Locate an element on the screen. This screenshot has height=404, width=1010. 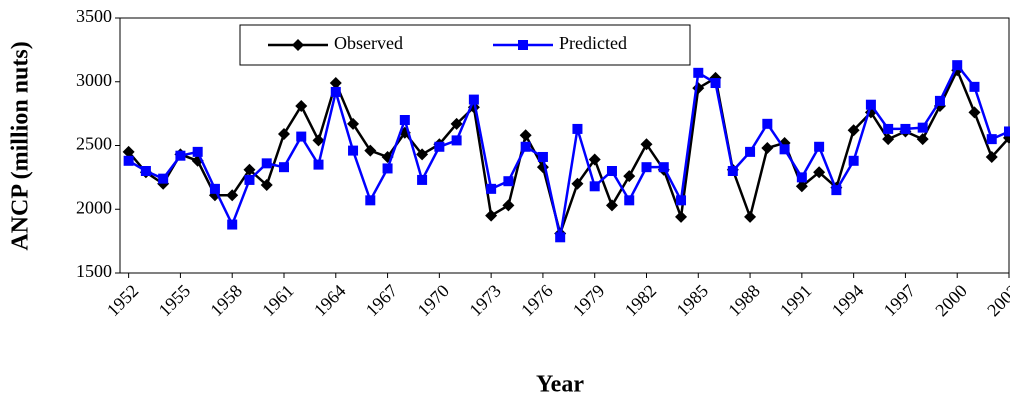
y-tick-label: 2000 is located at coordinates (94, 207).